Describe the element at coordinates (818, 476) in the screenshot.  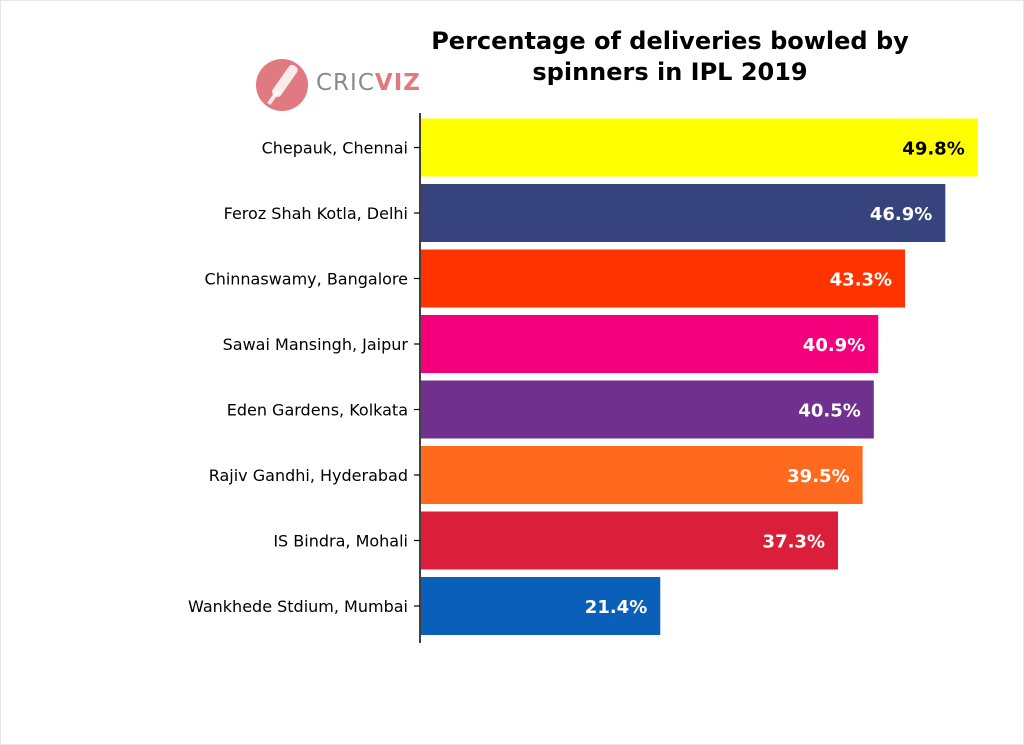
I see `data-label: 39.5%` at that location.